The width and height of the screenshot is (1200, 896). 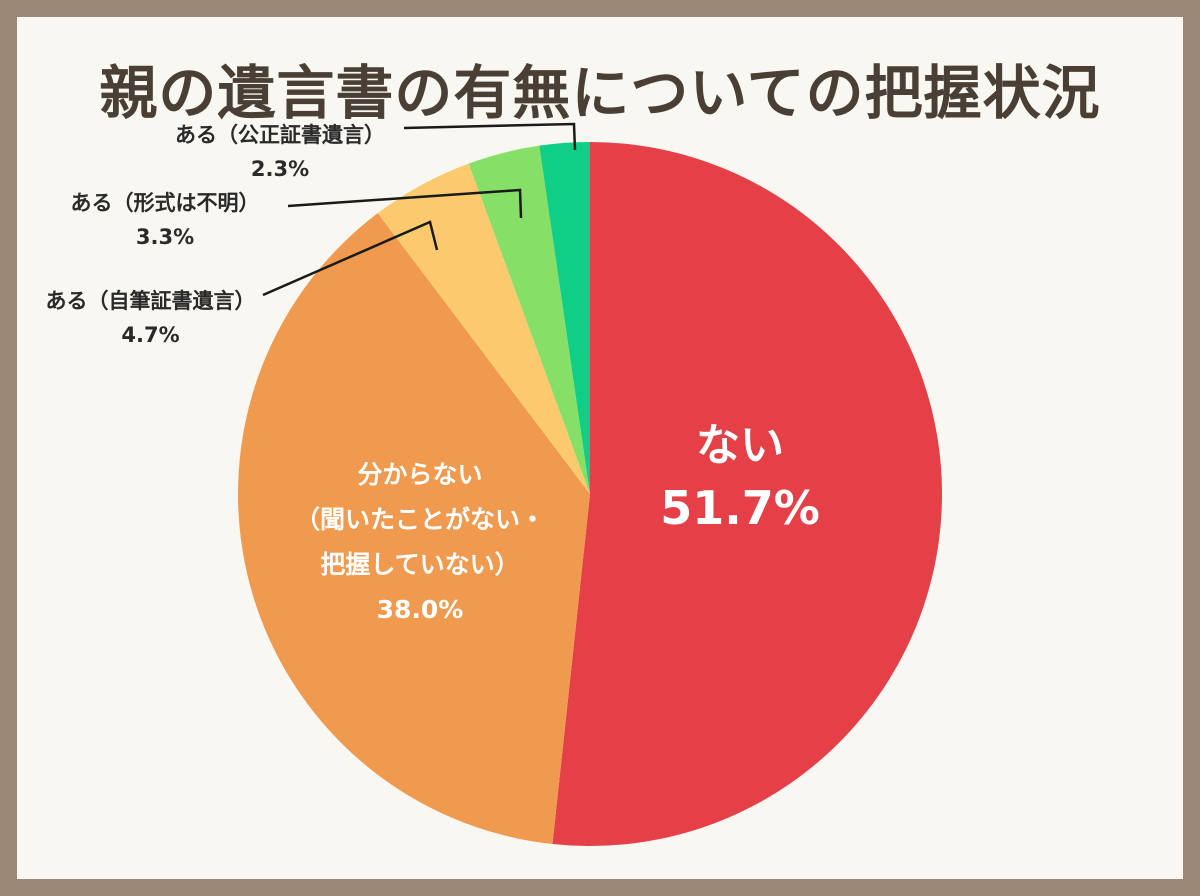 What do you see at coordinates (419, 542) in the screenshot?
I see `label-wakaranai: 分からない （聞いたことがない・ 把握していない） 38.0%` at bounding box center [419, 542].